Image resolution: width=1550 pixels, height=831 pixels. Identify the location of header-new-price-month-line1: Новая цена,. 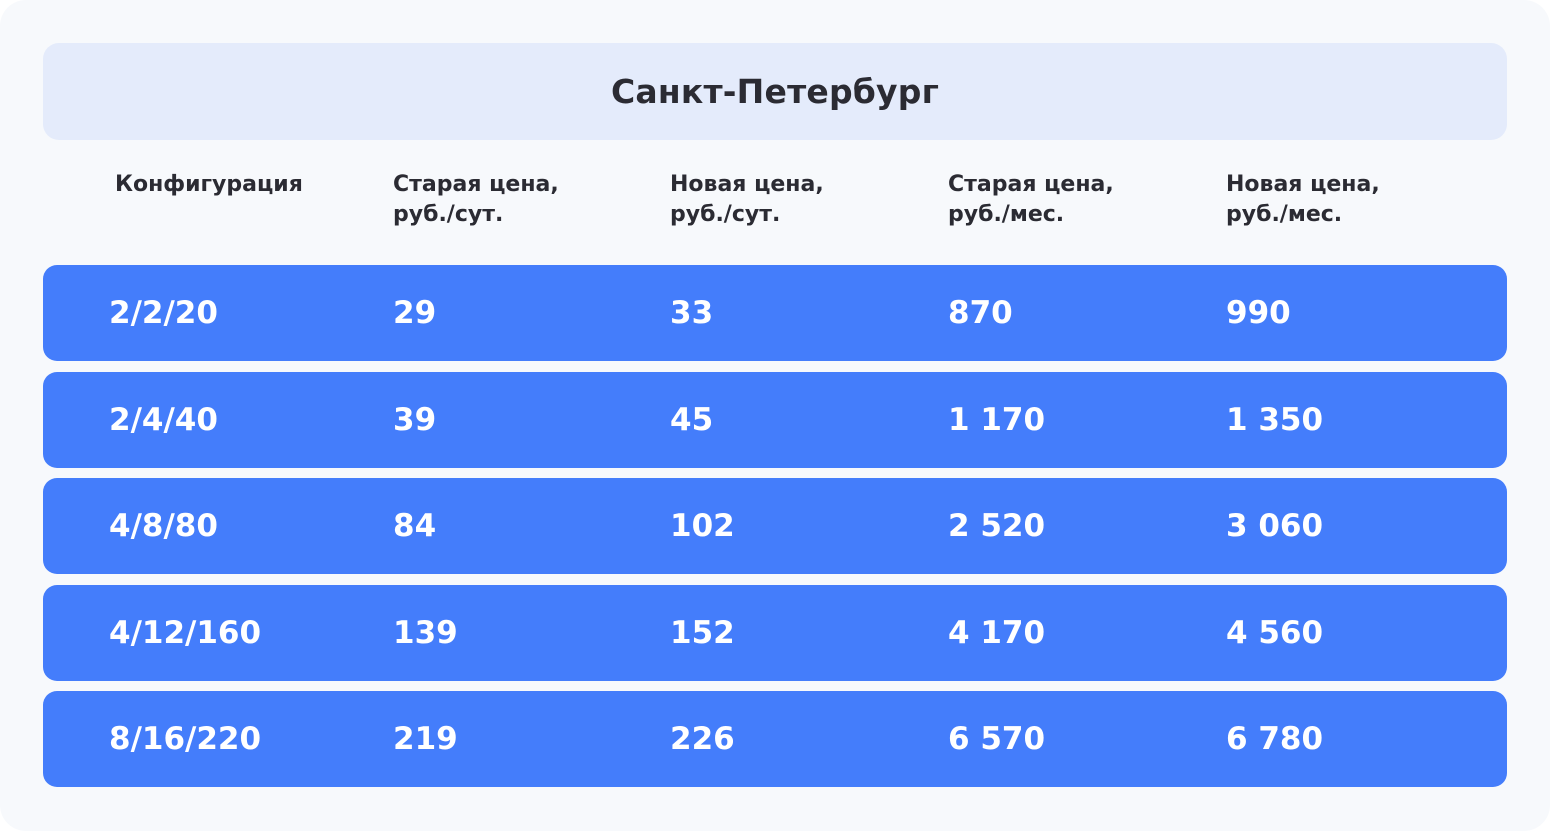
(1303, 184).